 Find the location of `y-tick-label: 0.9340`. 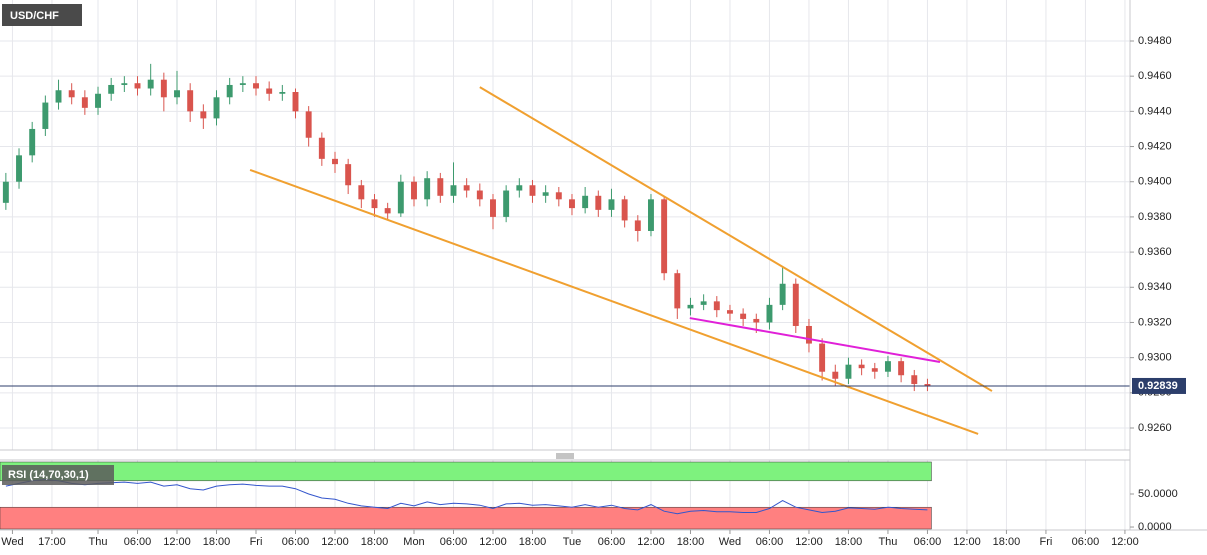

y-tick-label: 0.9340 is located at coordinates (1155, 287).